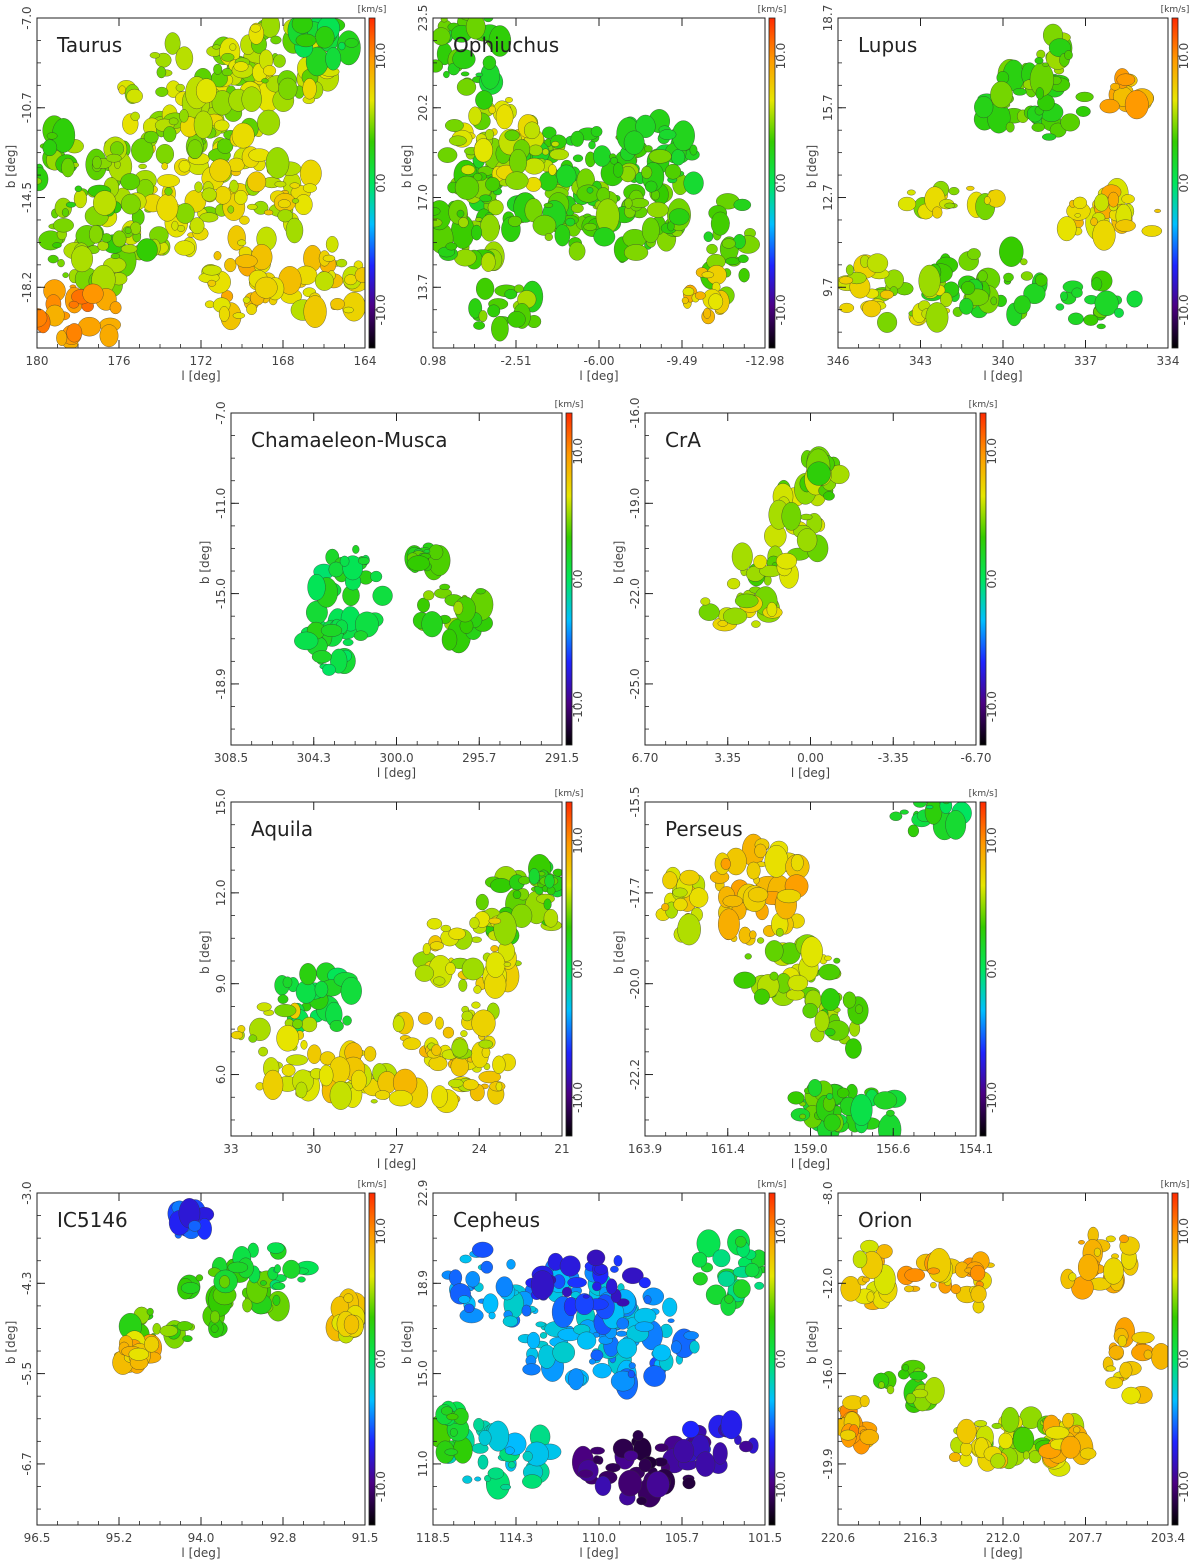 This screenshot has height=1567, width=1200. Describe the element at coordinates (887, 45) in the screenshot. I see `panel-title: Lupus` at that location.